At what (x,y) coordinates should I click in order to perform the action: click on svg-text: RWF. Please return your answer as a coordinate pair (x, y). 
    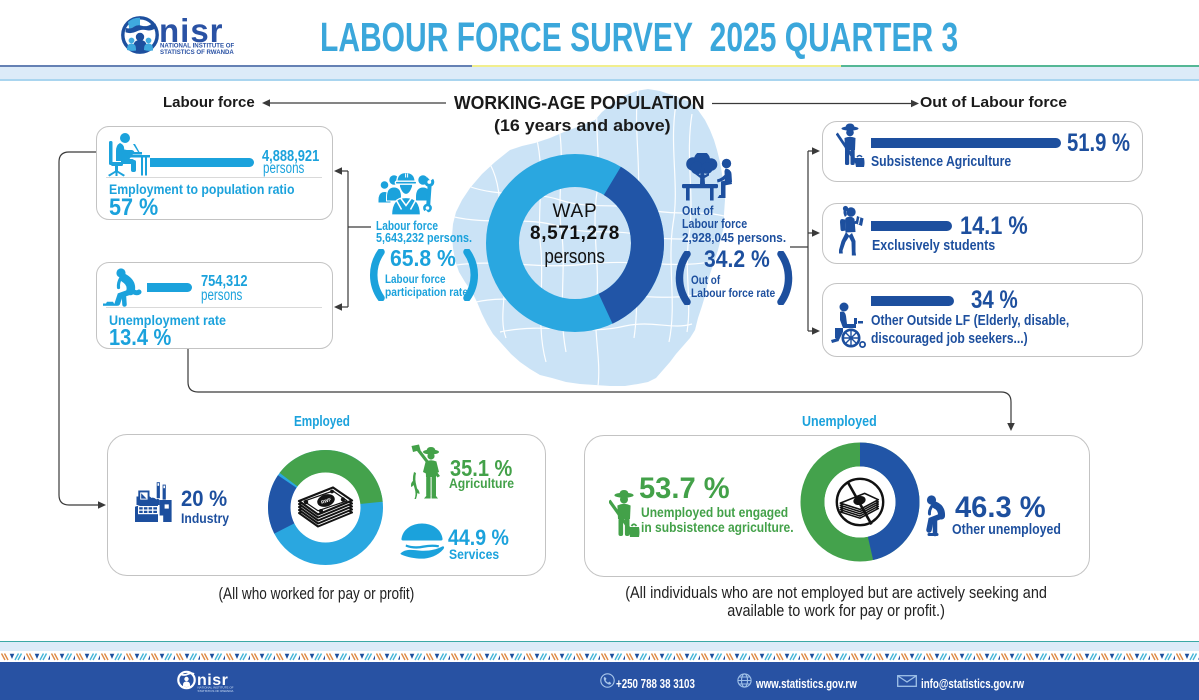
    Looking at the image, I should click on (326, 501).